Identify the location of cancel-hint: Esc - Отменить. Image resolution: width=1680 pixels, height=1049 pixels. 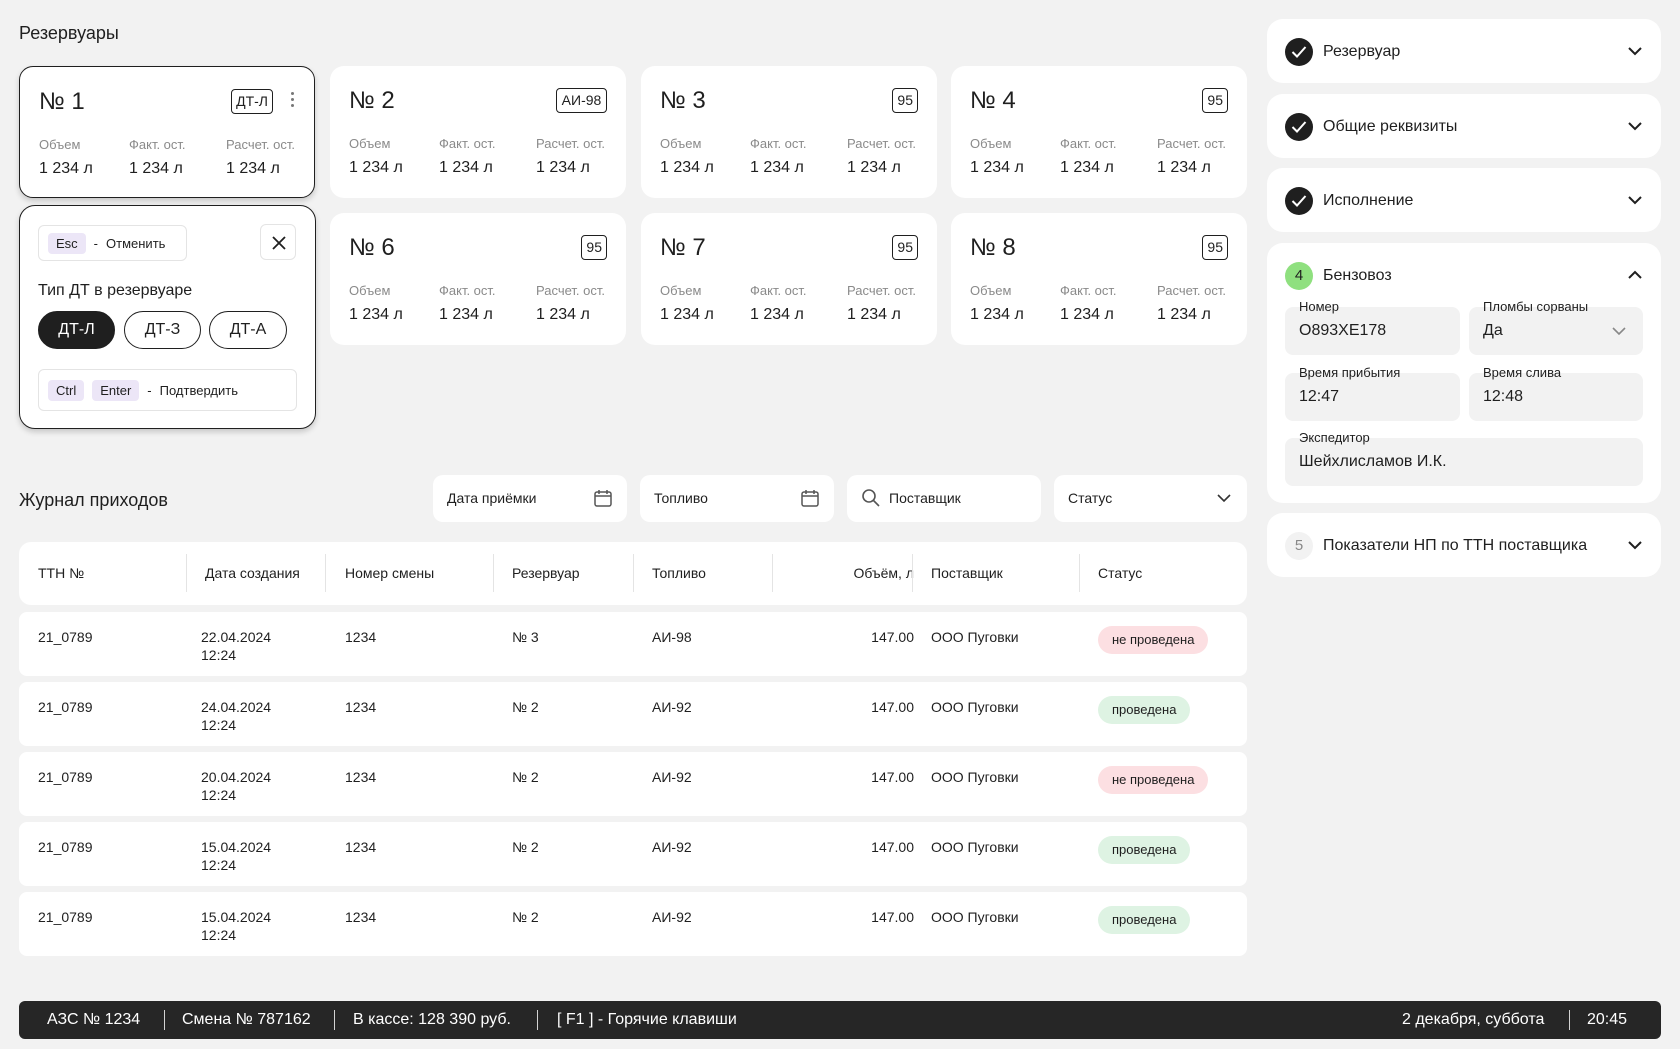
(112, 243).